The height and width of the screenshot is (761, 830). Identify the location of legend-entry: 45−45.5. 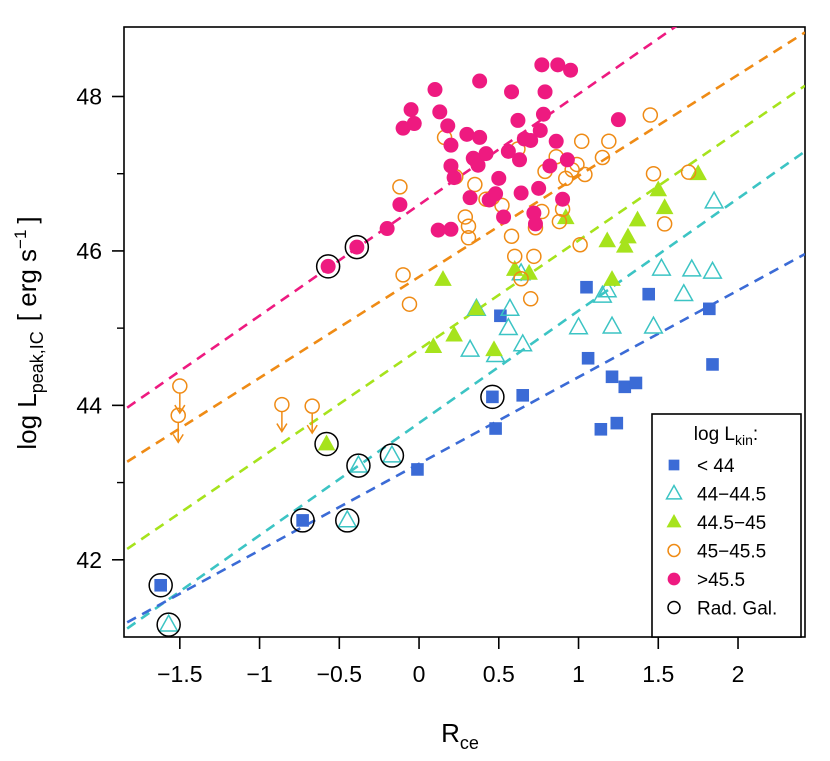
(716, 552).